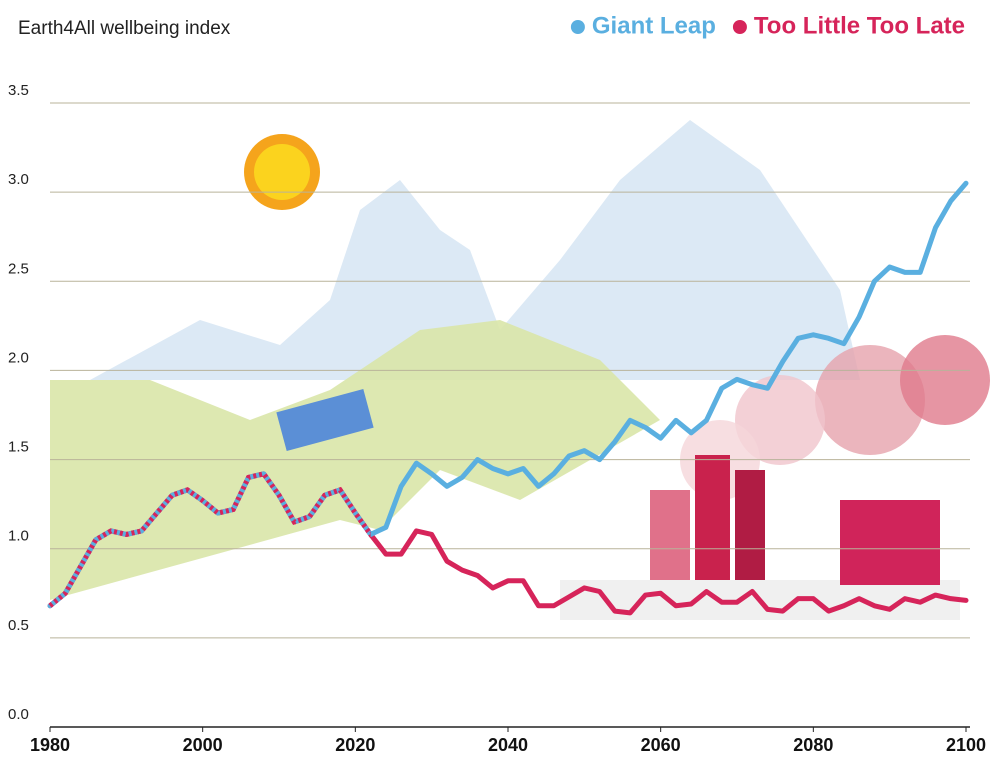  I want to click on x-tick-label: 2100, so click(966, 745).